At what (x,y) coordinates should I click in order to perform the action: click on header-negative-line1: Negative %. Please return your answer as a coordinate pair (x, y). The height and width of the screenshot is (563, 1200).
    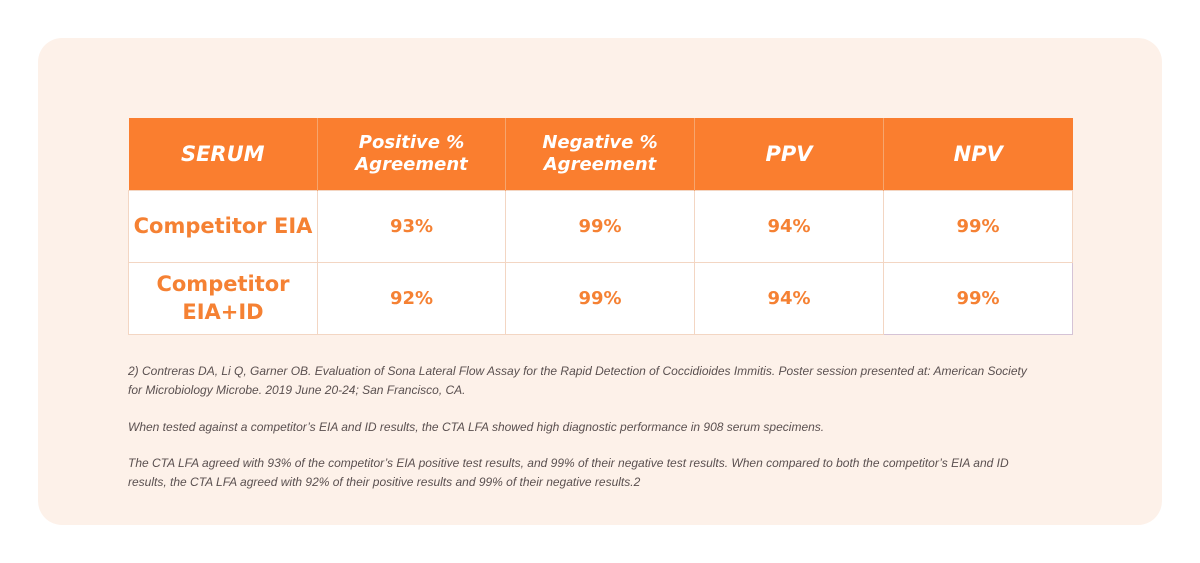
    Looking at the image, I should click on (600, 142).